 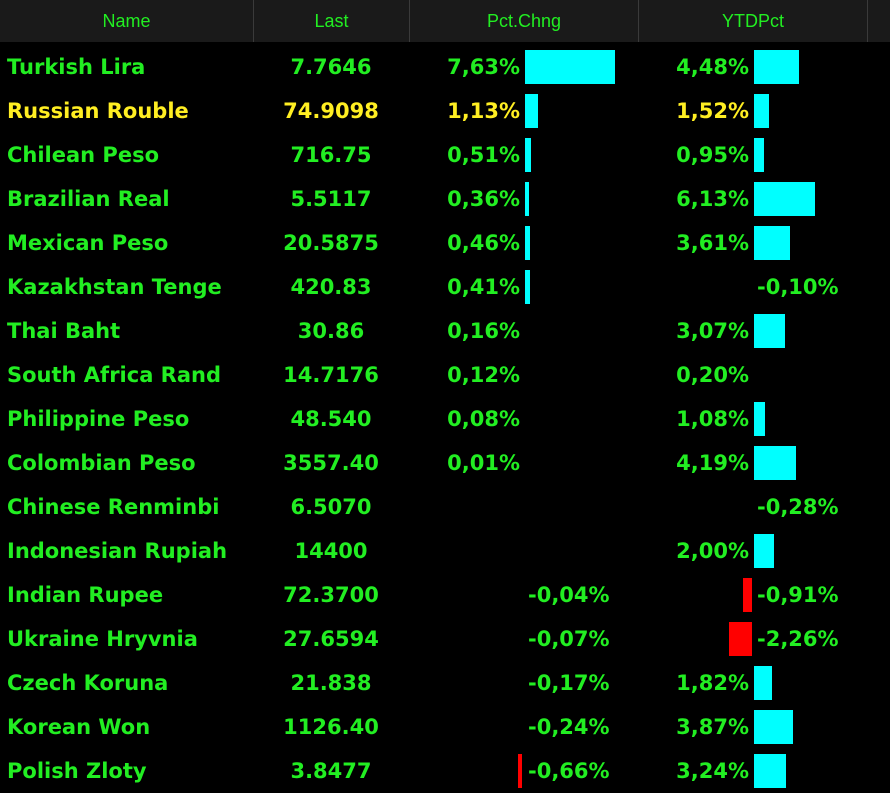 I want to click on pct-chng-value: -0,04%, so click(x=569, y=595).